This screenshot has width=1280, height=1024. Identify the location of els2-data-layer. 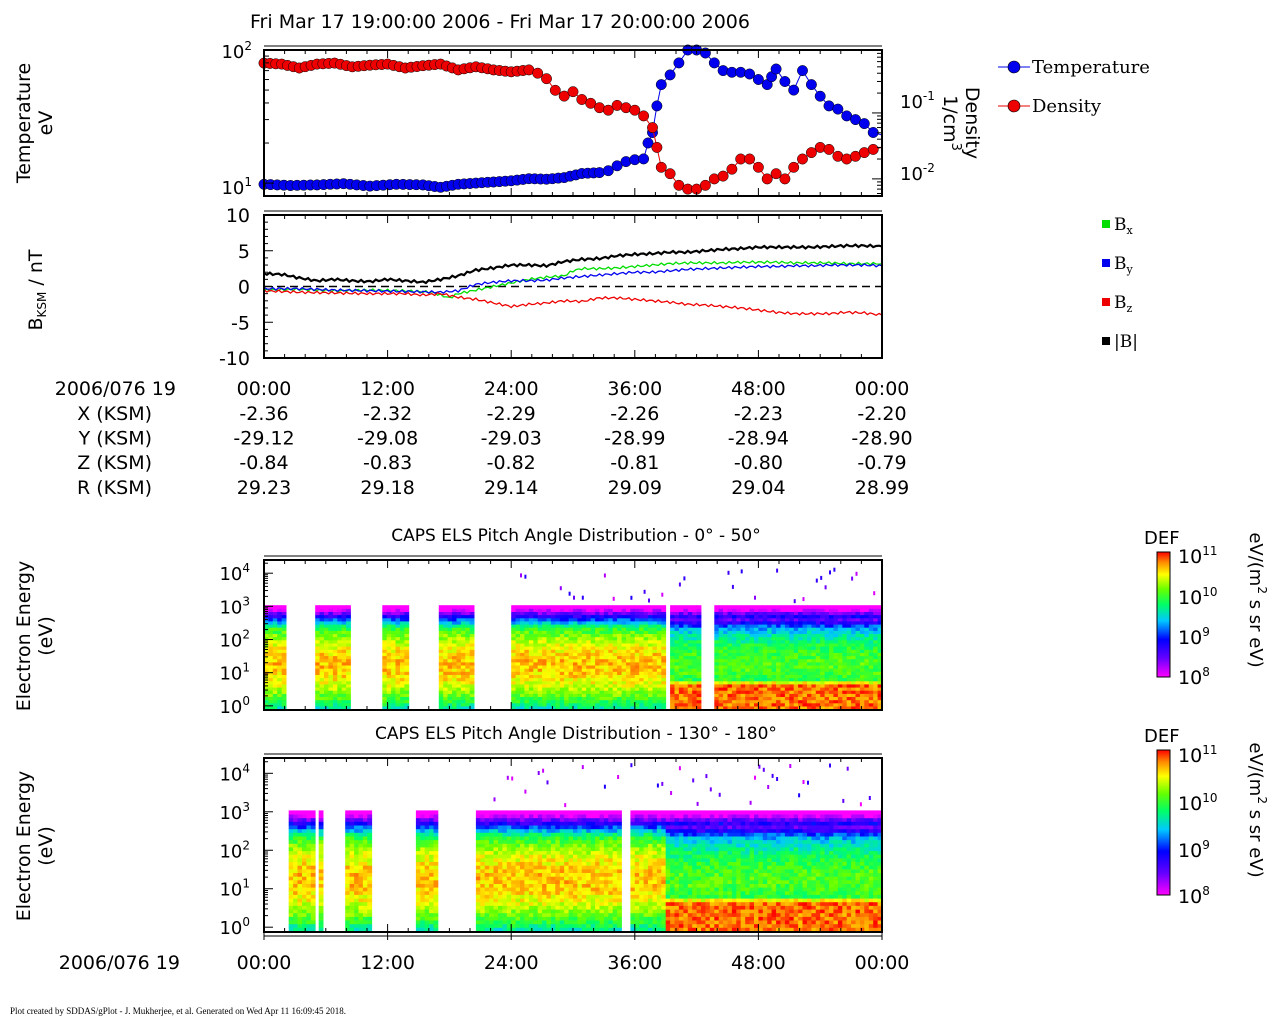
(585, 847).